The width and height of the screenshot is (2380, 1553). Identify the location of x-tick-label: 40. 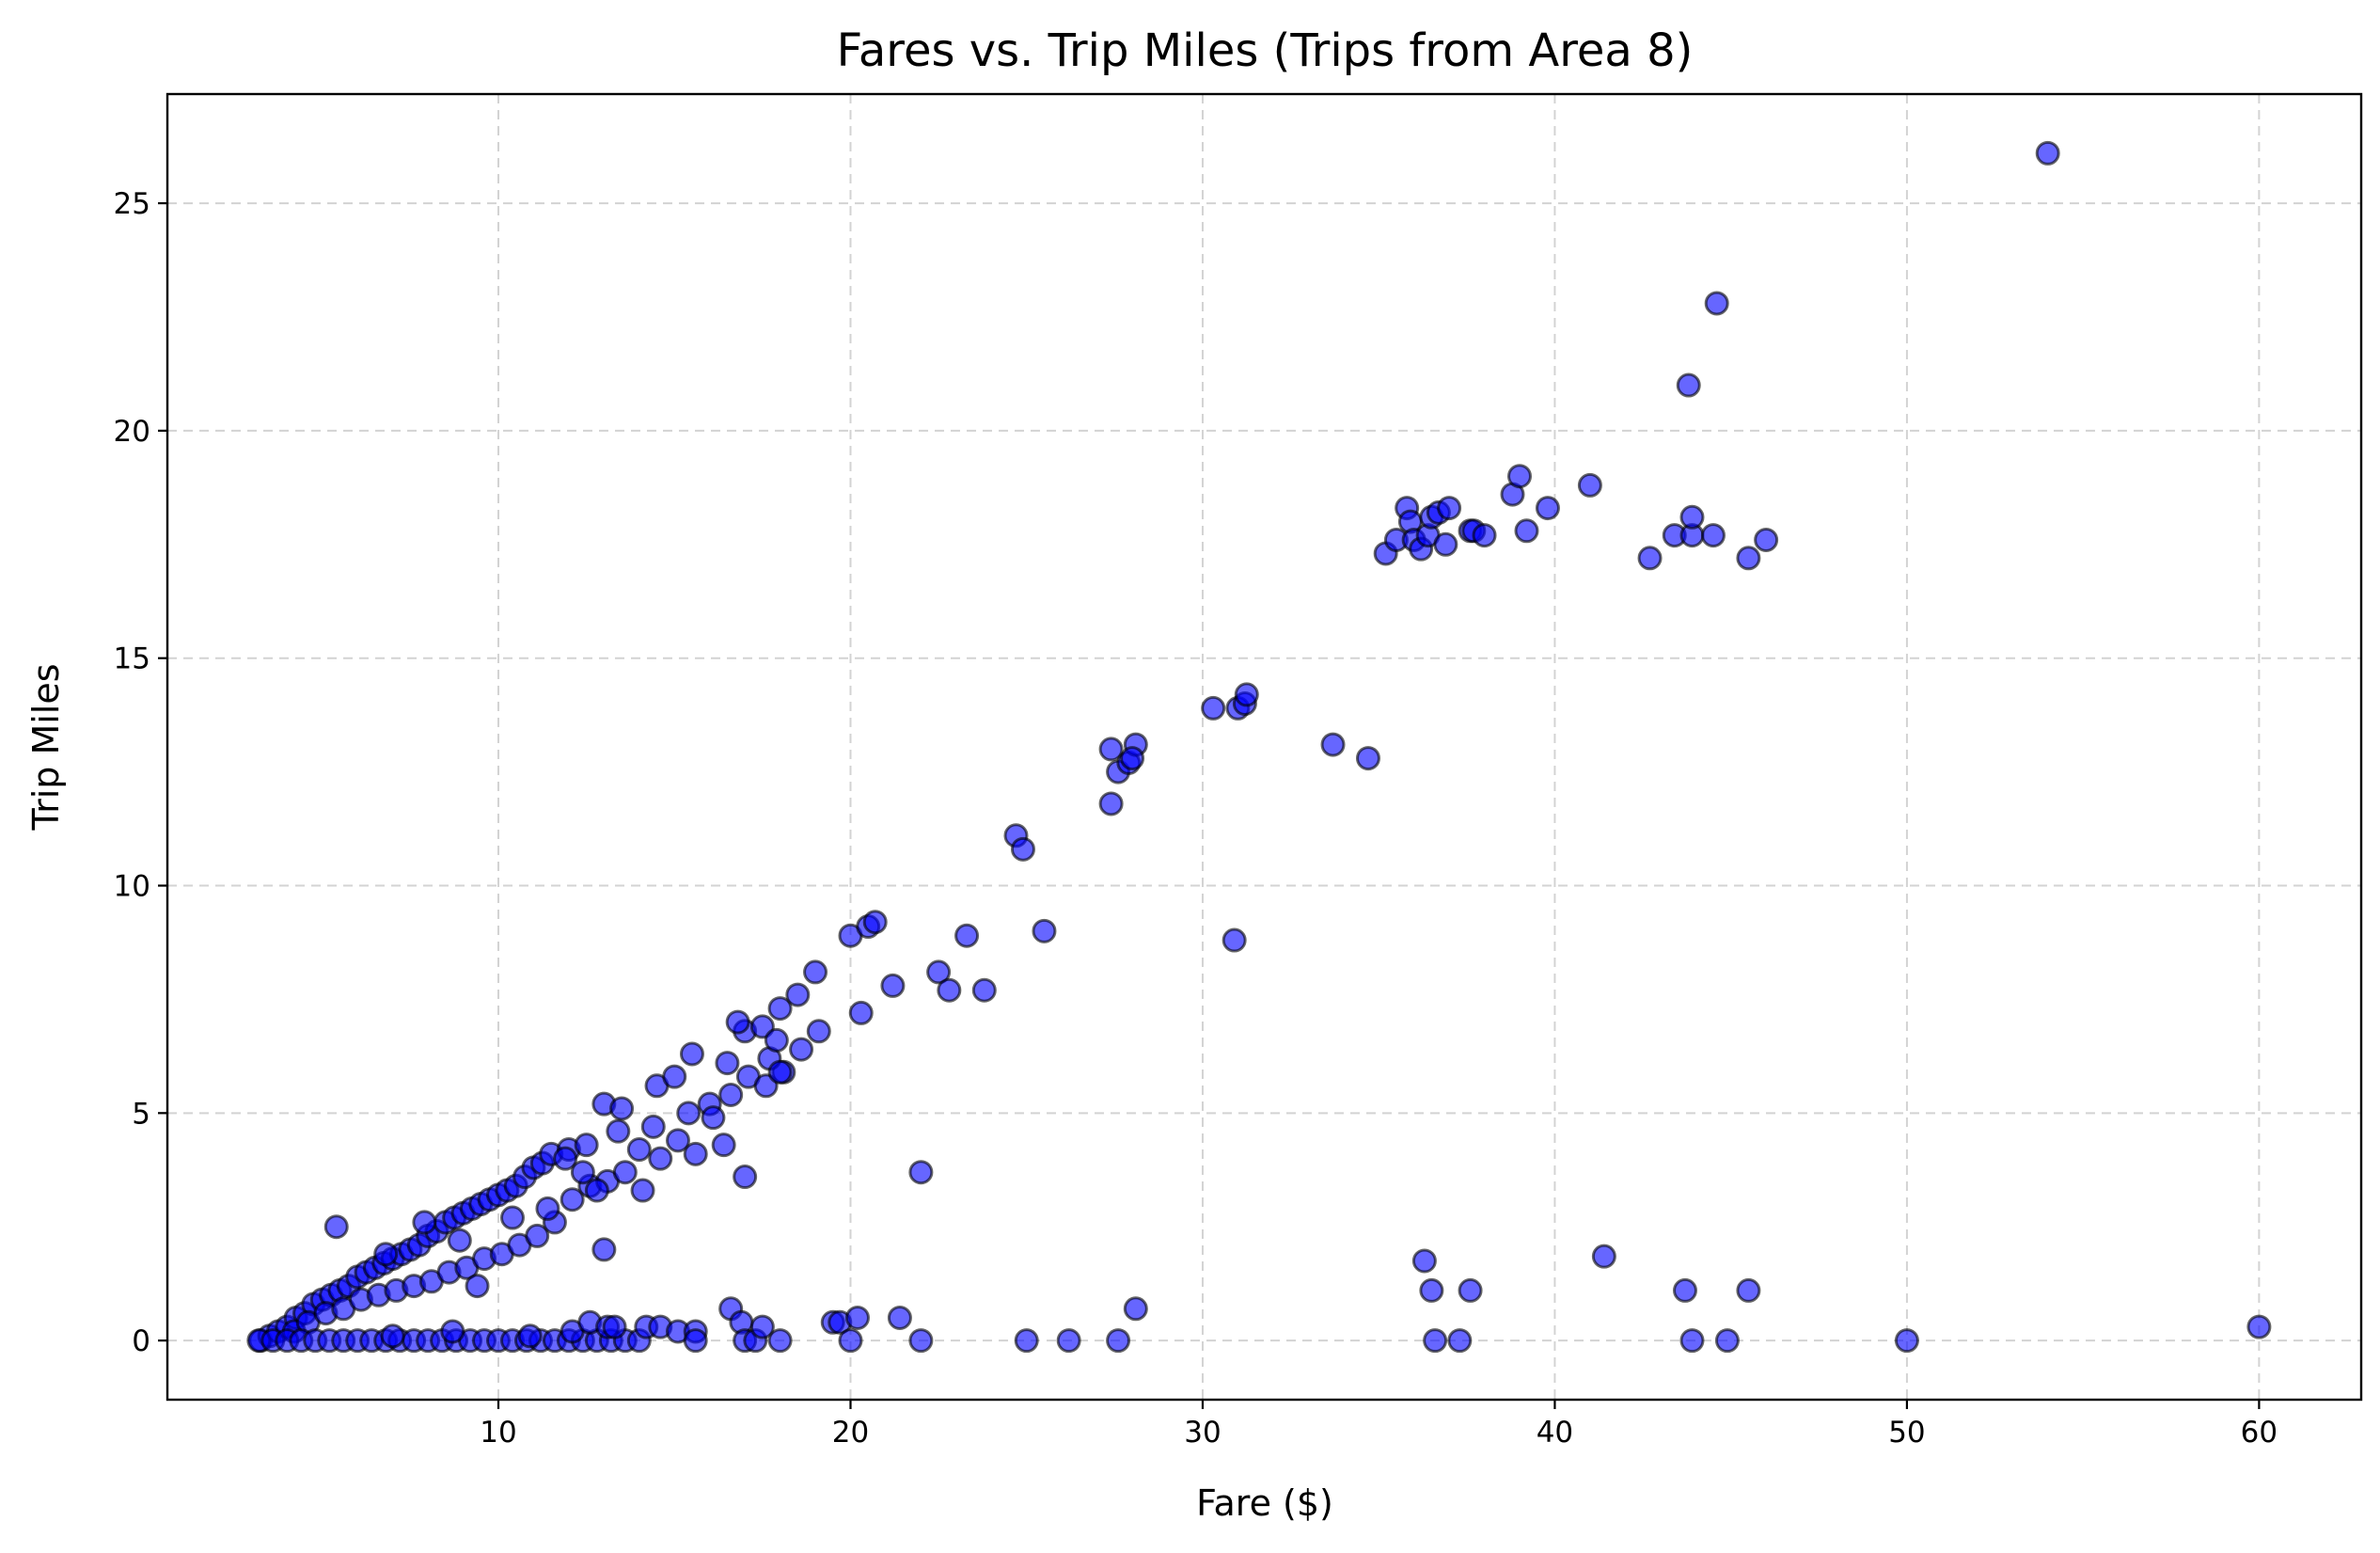
(1555, 1433).